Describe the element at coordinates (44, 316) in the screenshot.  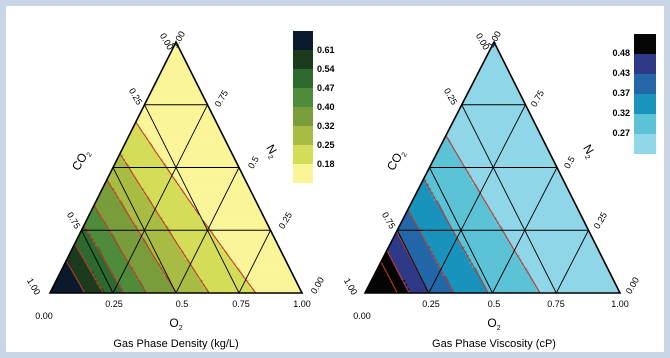
I see `density-bottom-tick: 0.00` at that location.